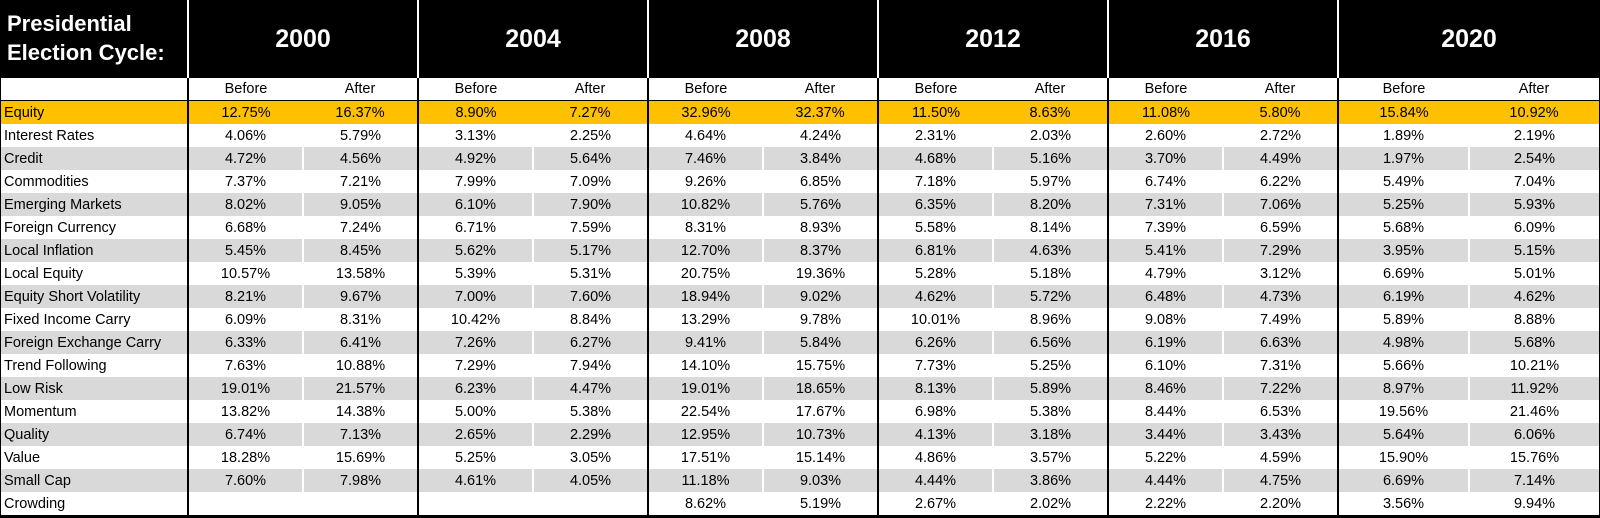 Image resolution: width=1600 pixels, height=518 pixels. What do you see at coordinates (819, 296) in the screenshot?
I see `after-value-cell: 9.02%` at bounding box center [819, 296].